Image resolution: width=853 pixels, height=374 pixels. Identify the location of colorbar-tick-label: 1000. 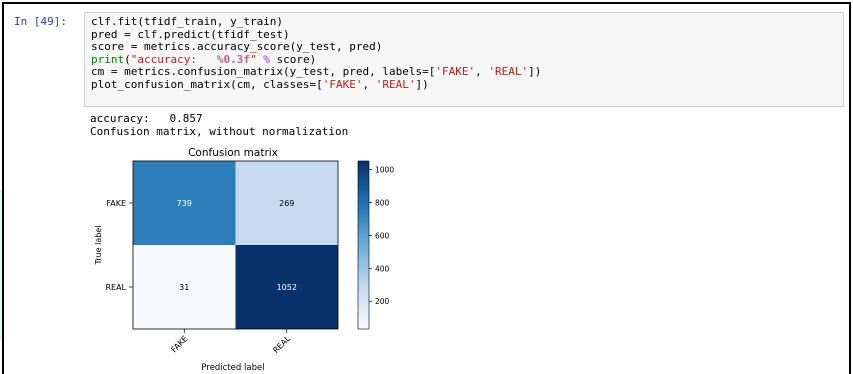
(384, 170).